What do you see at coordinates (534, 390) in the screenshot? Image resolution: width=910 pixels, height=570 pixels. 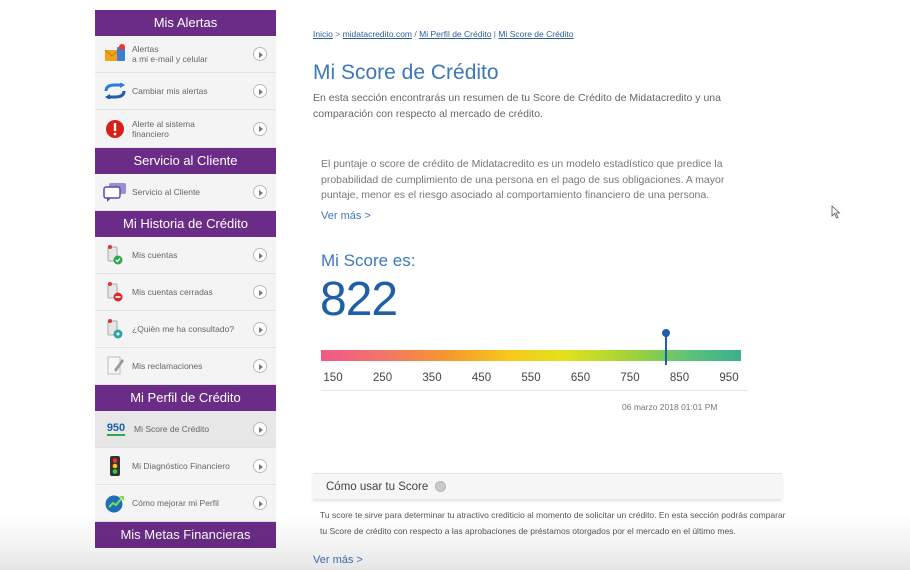 I see `divider` at bounding box center [534, 390].